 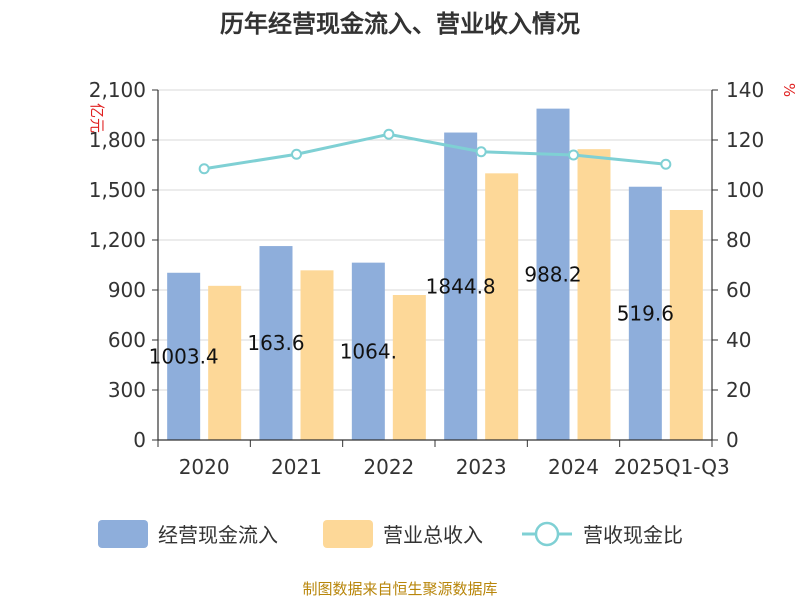 I want to click on cash-inflow-data-label: 163.6, so click(x=275, y=343).